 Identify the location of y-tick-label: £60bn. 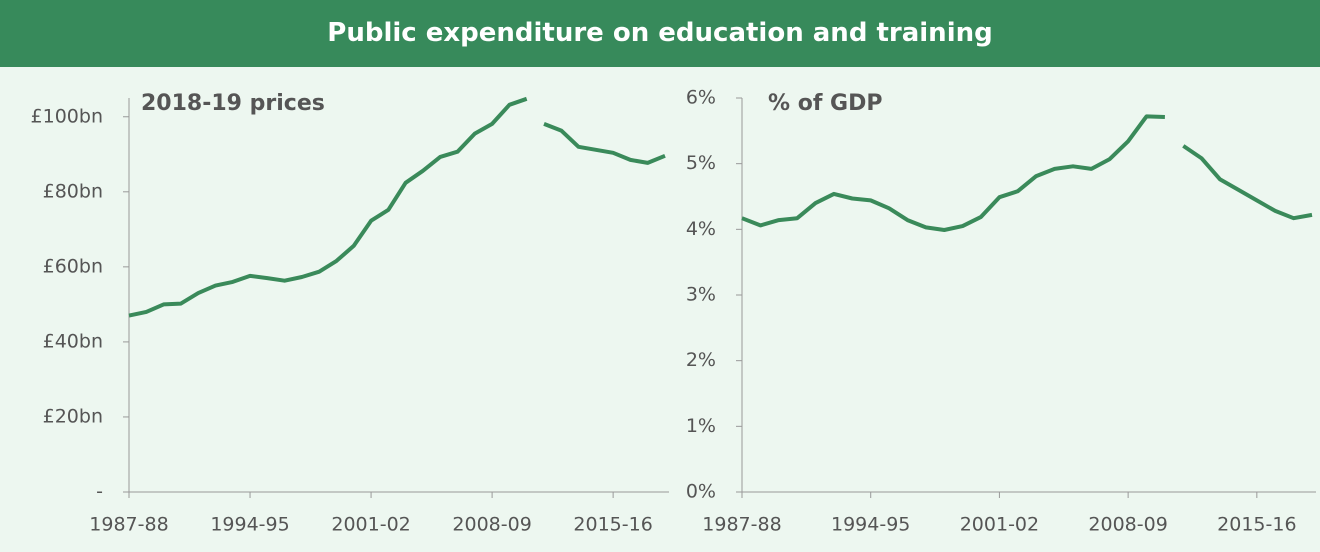
(73, 266).